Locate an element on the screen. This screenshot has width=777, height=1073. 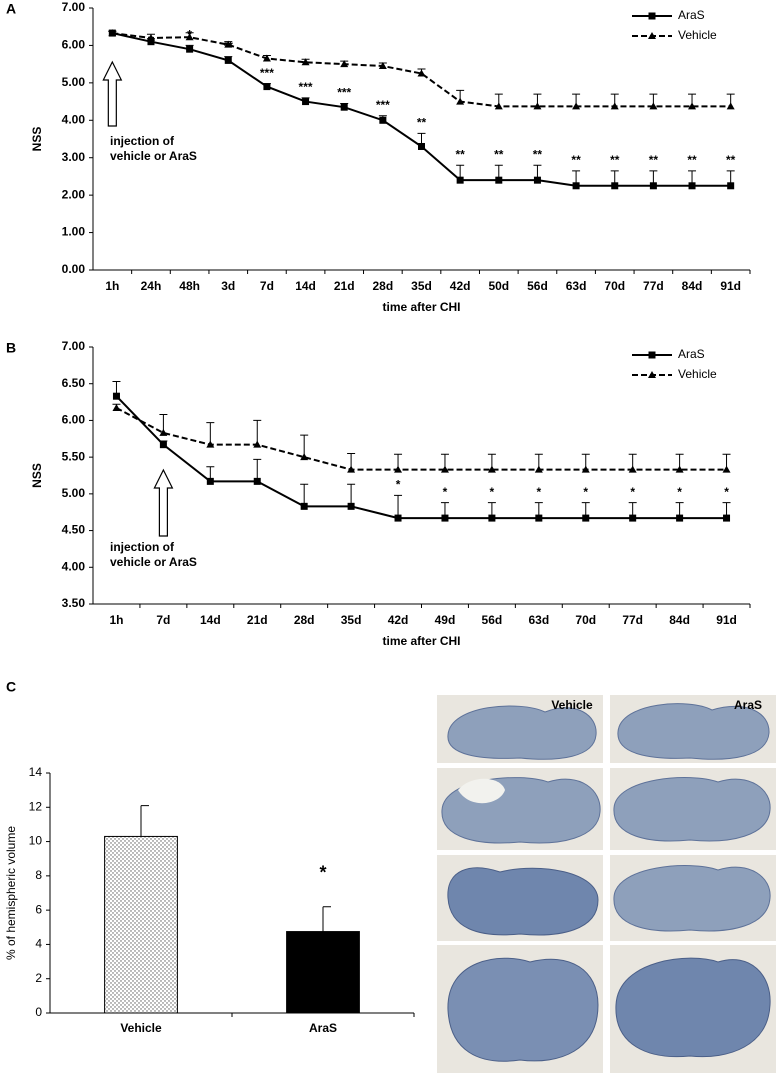
y-tick-label: 6.50 is located at coordinates (74, 383).